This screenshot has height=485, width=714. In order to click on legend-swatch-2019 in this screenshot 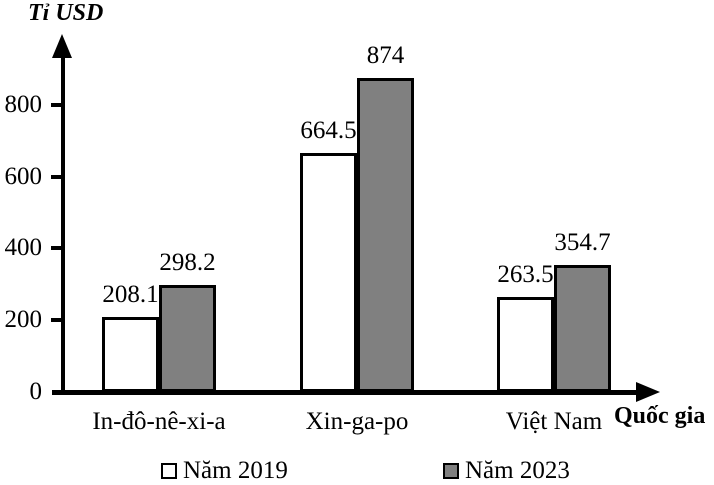, I will do `click(169, 471)`.